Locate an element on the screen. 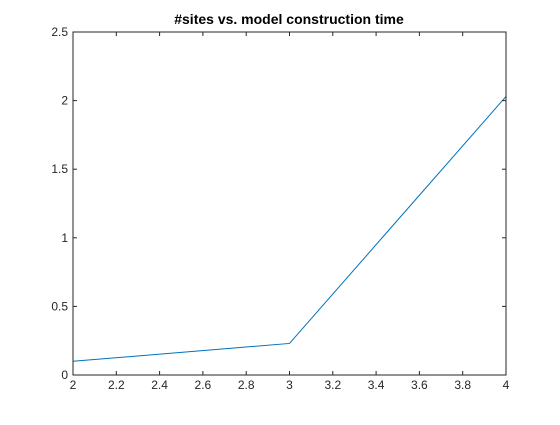 The height and width of the screenshot is (425, 560). x-tick-label: 2.8 is located at coordinates (246, 385).